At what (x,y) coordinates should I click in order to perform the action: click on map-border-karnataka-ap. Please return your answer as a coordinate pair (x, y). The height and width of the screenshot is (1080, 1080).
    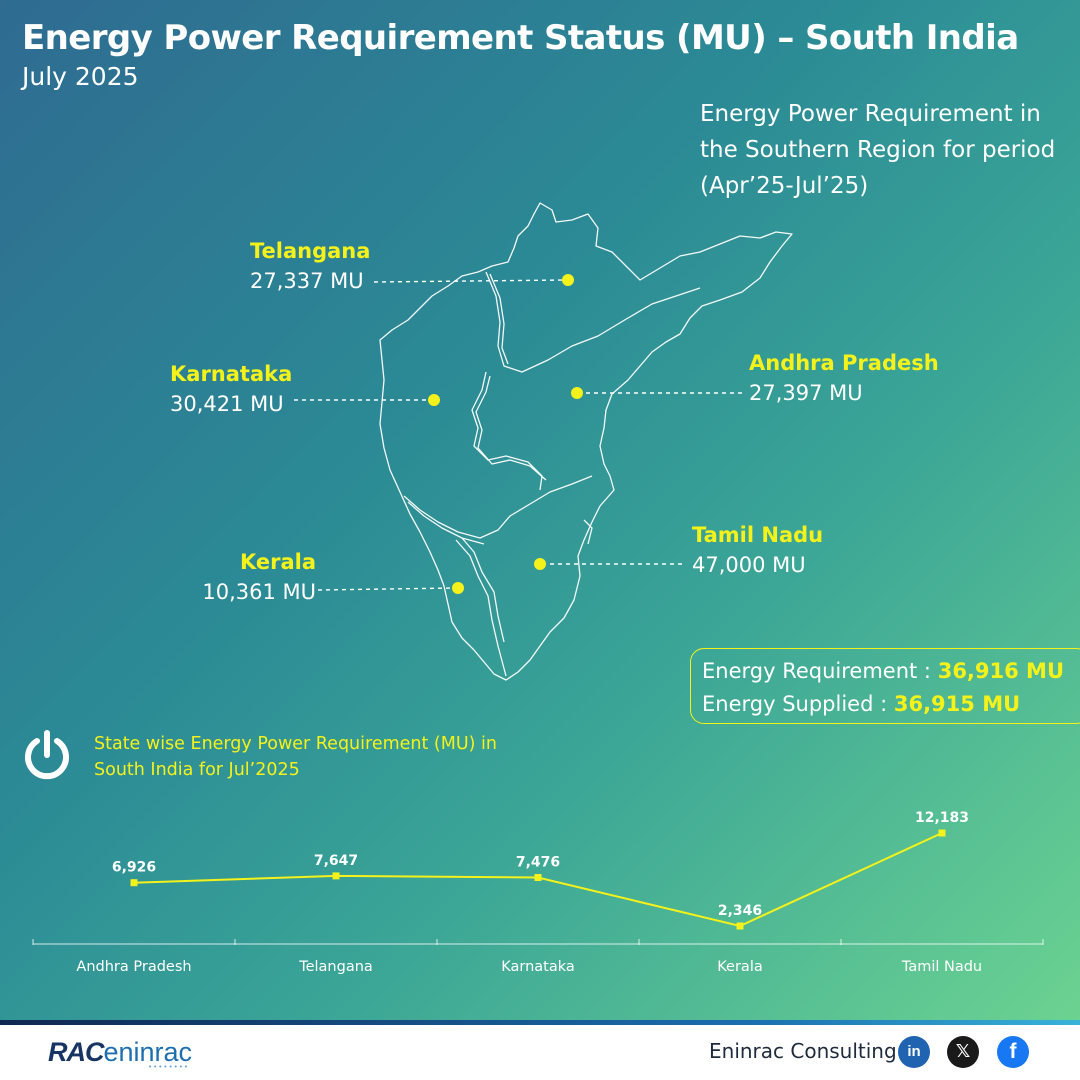
    Looking at the image, I should click on (507, 431).